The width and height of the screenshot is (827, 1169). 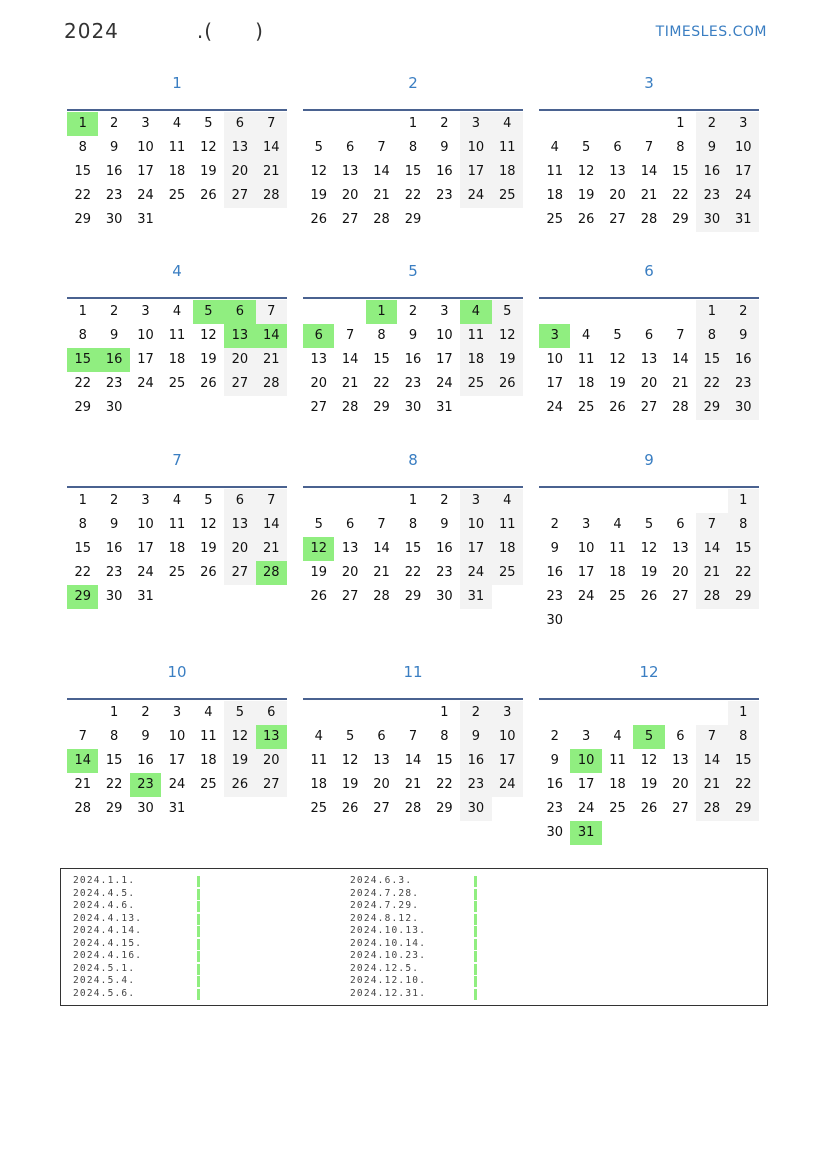 What do you see at coordinates (586, 808) in the screenshot?
I see `day-cell: 24` at bounding box center [586, 808].